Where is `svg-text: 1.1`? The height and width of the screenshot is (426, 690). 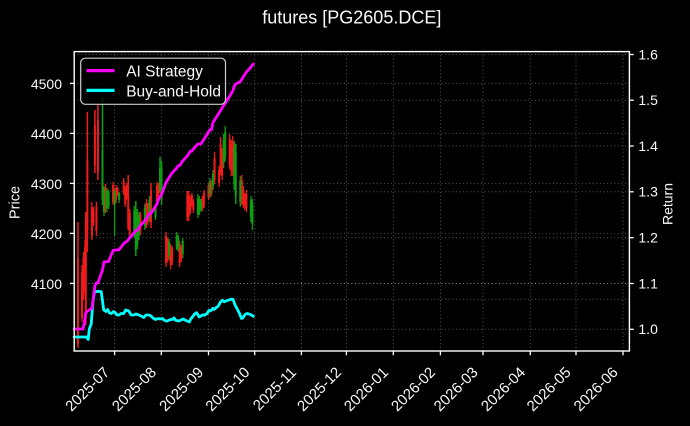 svg-text: 1.1 is located at coordinates (648, 283).